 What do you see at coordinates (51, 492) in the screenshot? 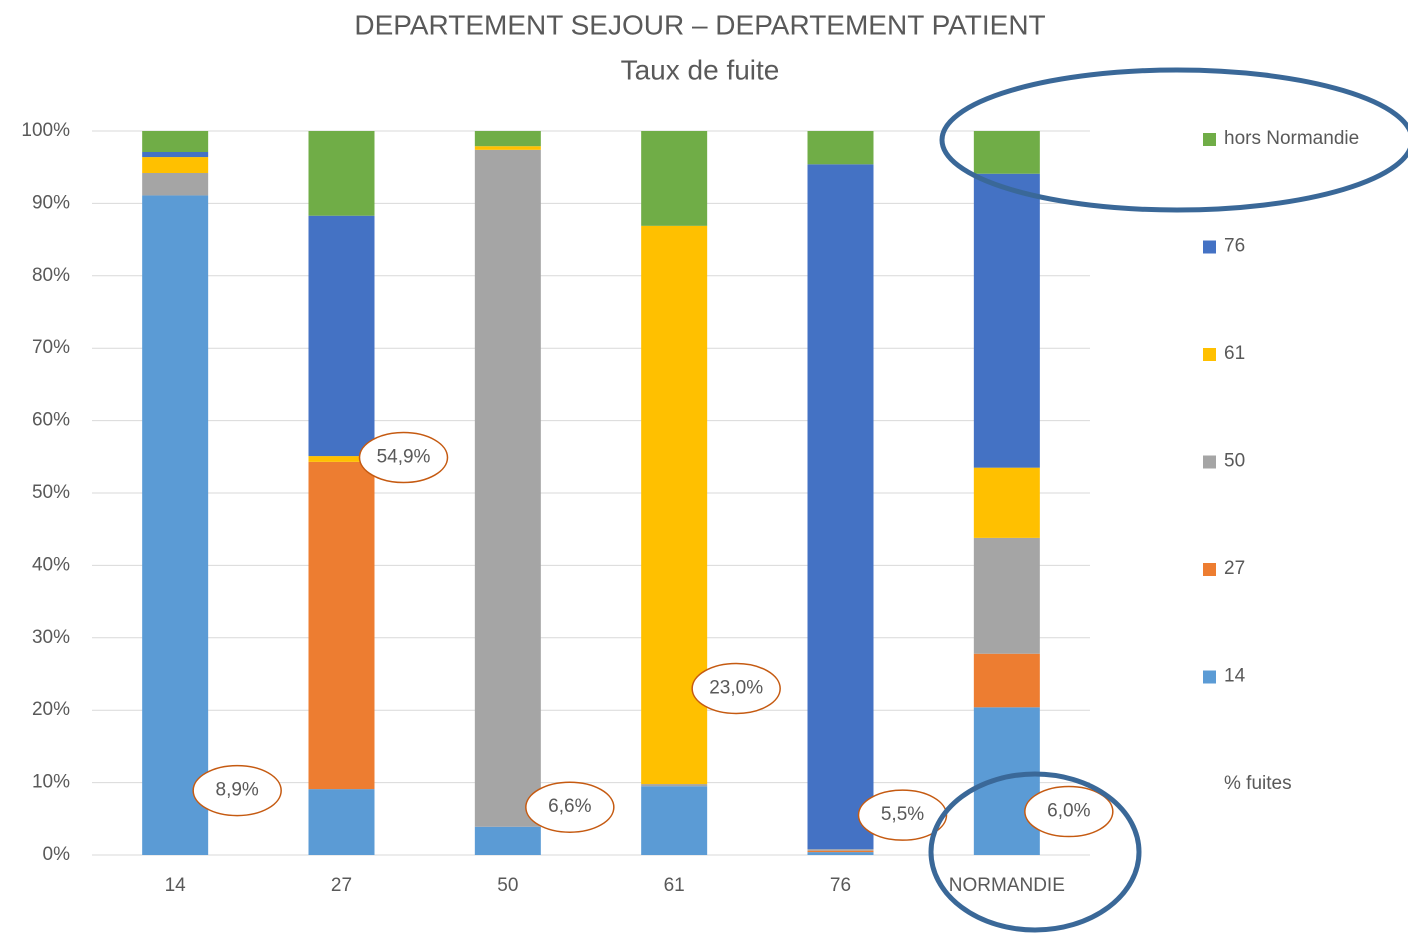
I see `y-tick-label: 50%` at bounding box center [51, 492].